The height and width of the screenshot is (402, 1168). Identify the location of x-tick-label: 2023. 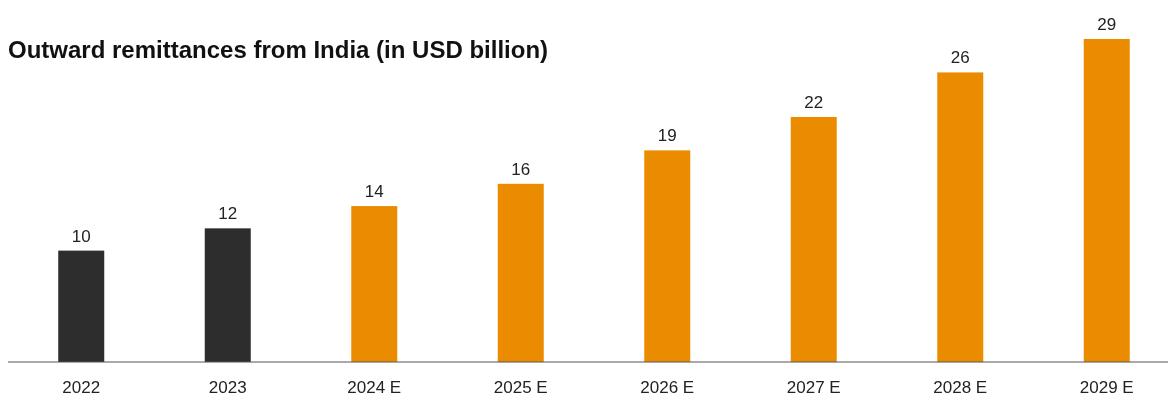
(227, 387).